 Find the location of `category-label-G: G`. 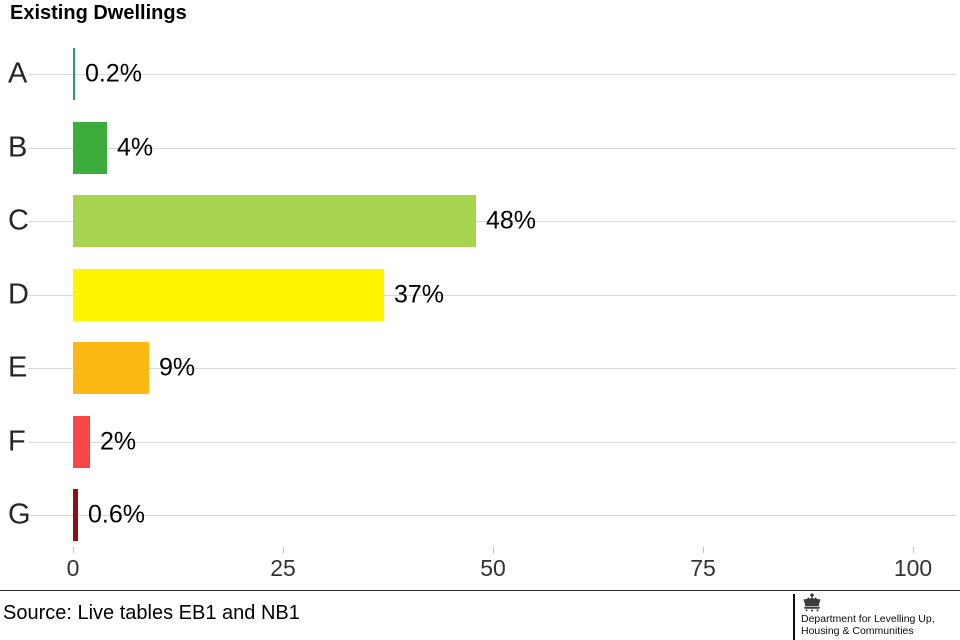

category-label-G: G is located at coordinates (19, 514).